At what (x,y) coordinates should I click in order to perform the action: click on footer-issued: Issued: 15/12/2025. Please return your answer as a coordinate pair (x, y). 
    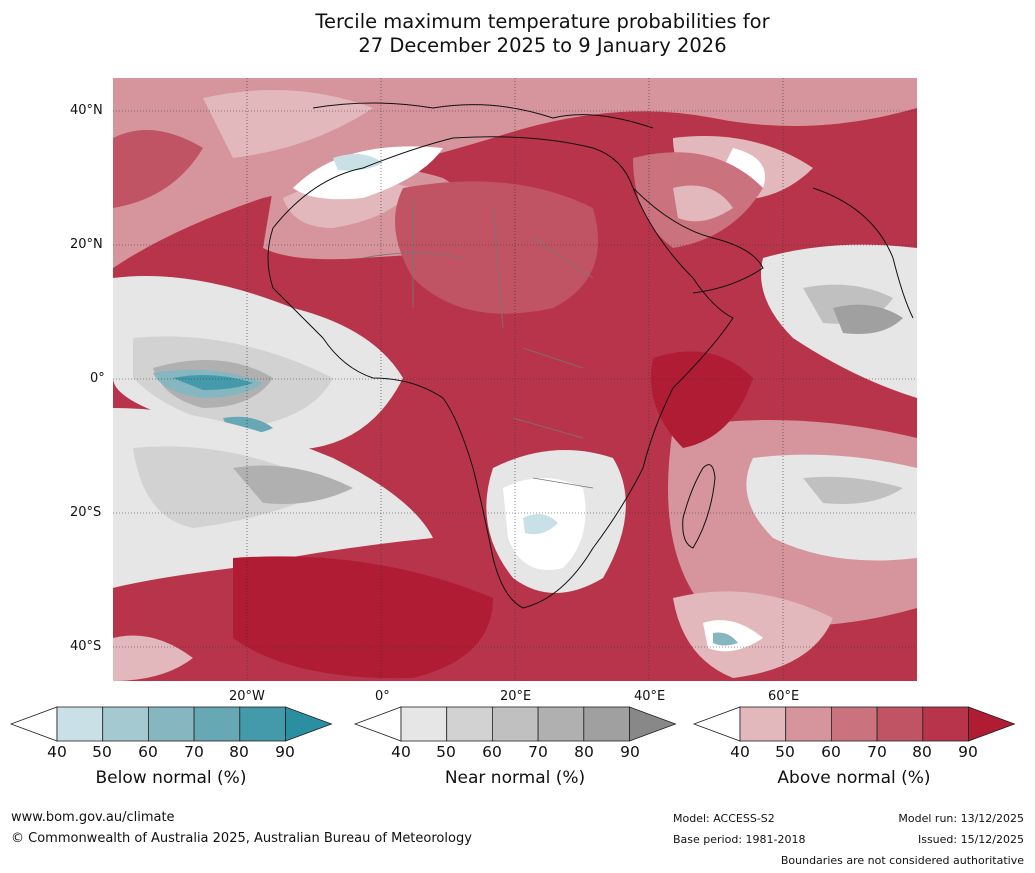
    Looking at the image, I should click on (970, 839).